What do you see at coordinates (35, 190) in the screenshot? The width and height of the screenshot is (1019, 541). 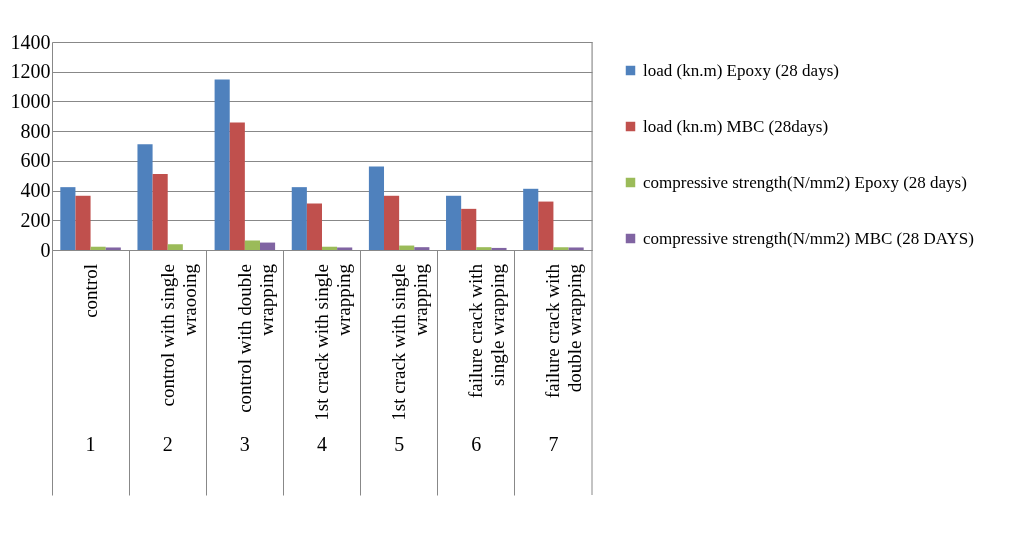 I see `y-tick-label: 400` at bounding box center [35, 190].